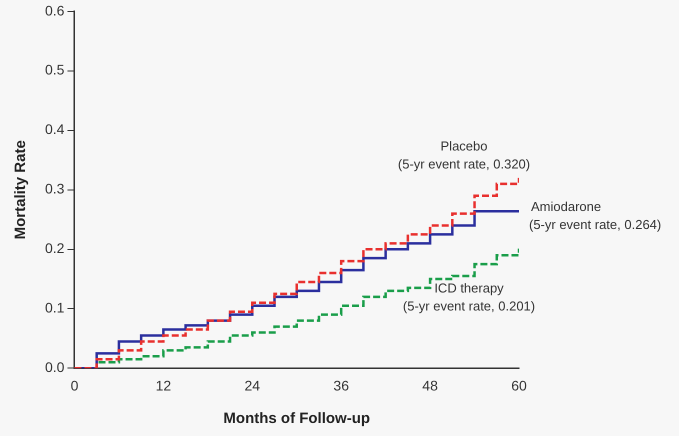 This screenshot has width=679, height=436. Describe the element at coordinates (54, 70) in the screenshot. I see `y-tick-label: 0.5` at that location.